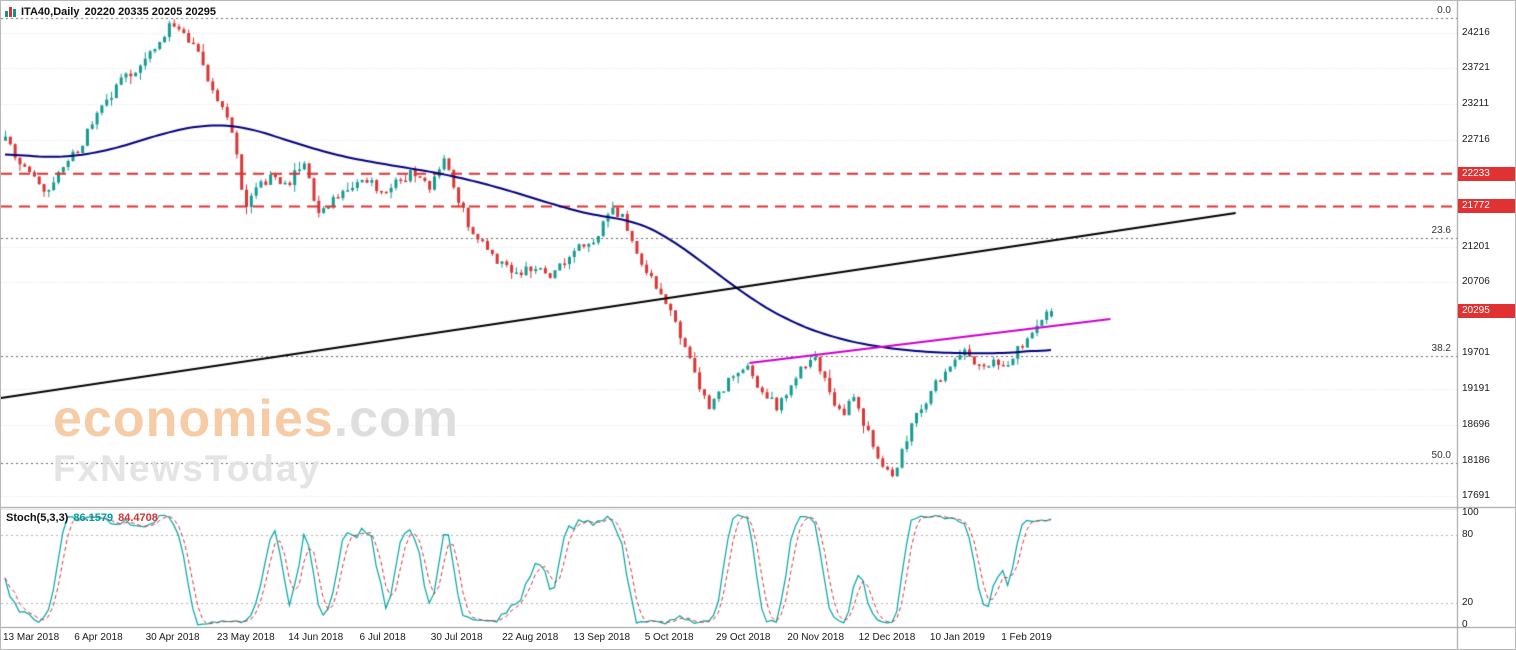 The image size is (1516, 650). Describe the element at coordinates (1444, 10) in the screenshot. I see `fib-level-label: 0.0` at that location.